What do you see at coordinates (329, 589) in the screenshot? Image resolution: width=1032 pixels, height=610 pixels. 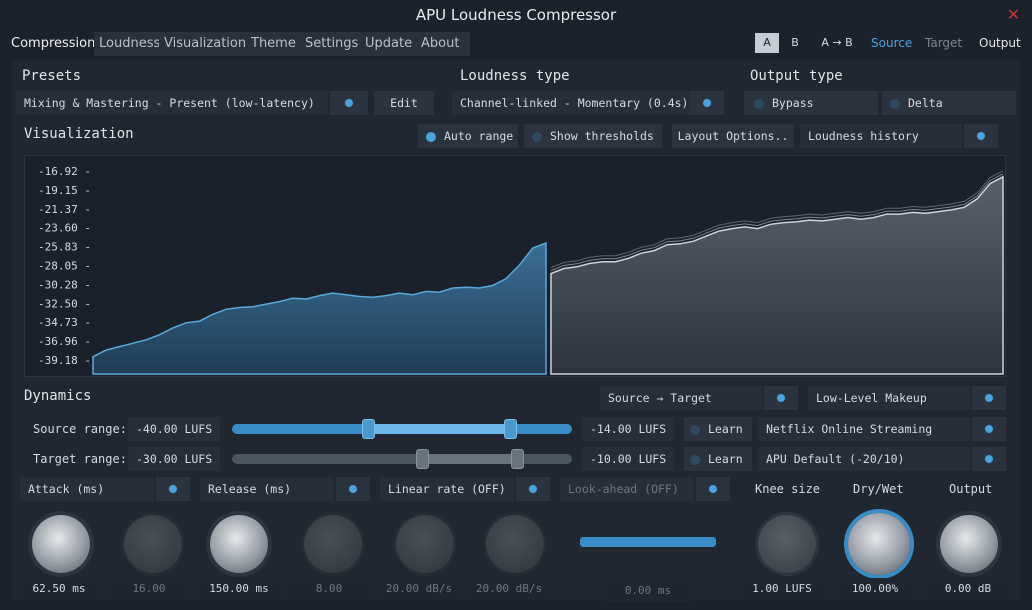 I see `release-secondary-value: 8.00` at bounding box center [329, 589].